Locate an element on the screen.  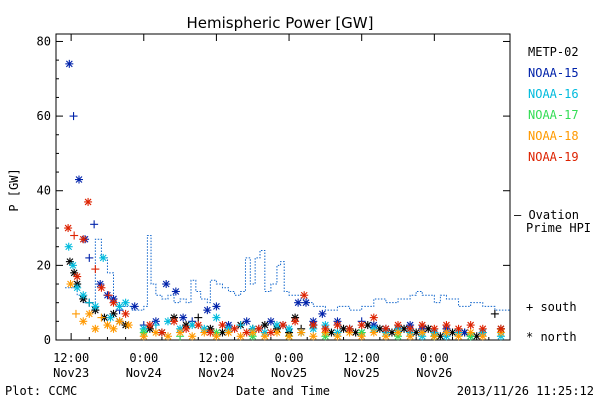
x-tick-date: Nov26 is located at coordinates (434, 373).